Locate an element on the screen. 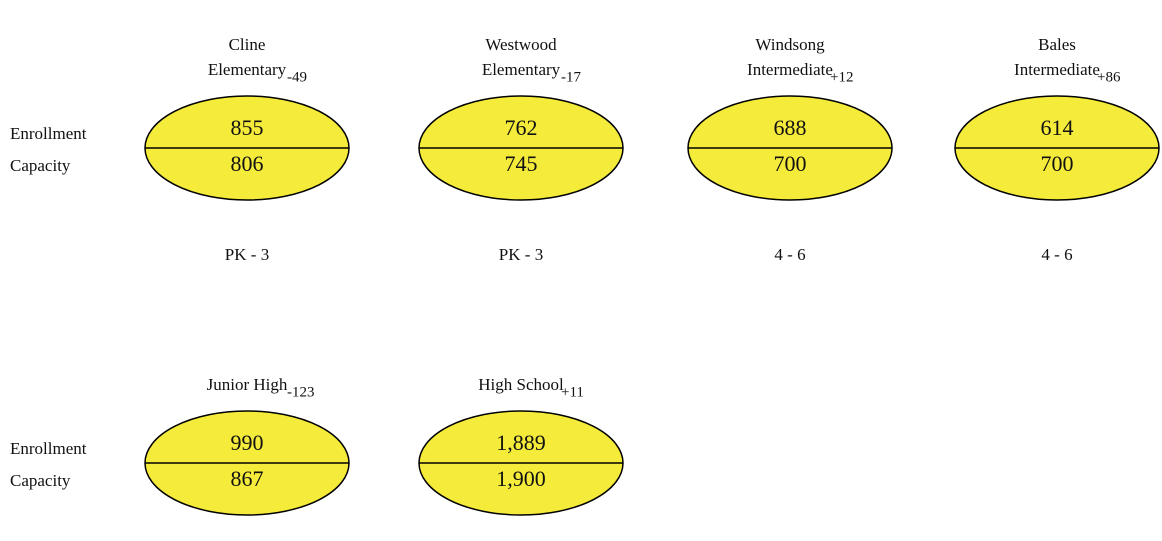 The height and width of the screenshot is (541, 1162). school-name: Cline is located at coordinates (247, 44).